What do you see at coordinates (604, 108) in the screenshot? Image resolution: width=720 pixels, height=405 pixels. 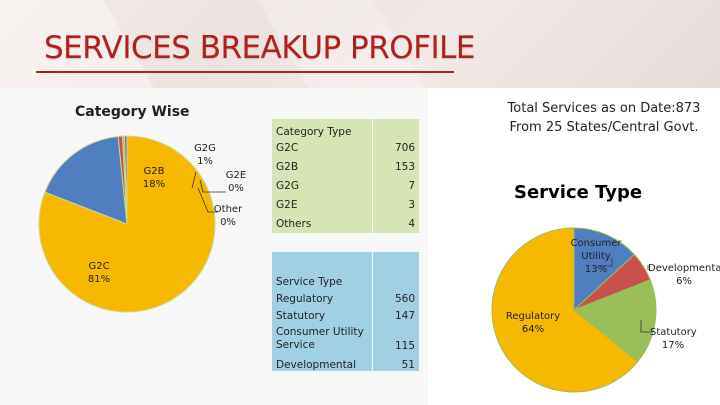 I see `total-line-1: Total Services as on Date:873` at bounding box center [604, 108].